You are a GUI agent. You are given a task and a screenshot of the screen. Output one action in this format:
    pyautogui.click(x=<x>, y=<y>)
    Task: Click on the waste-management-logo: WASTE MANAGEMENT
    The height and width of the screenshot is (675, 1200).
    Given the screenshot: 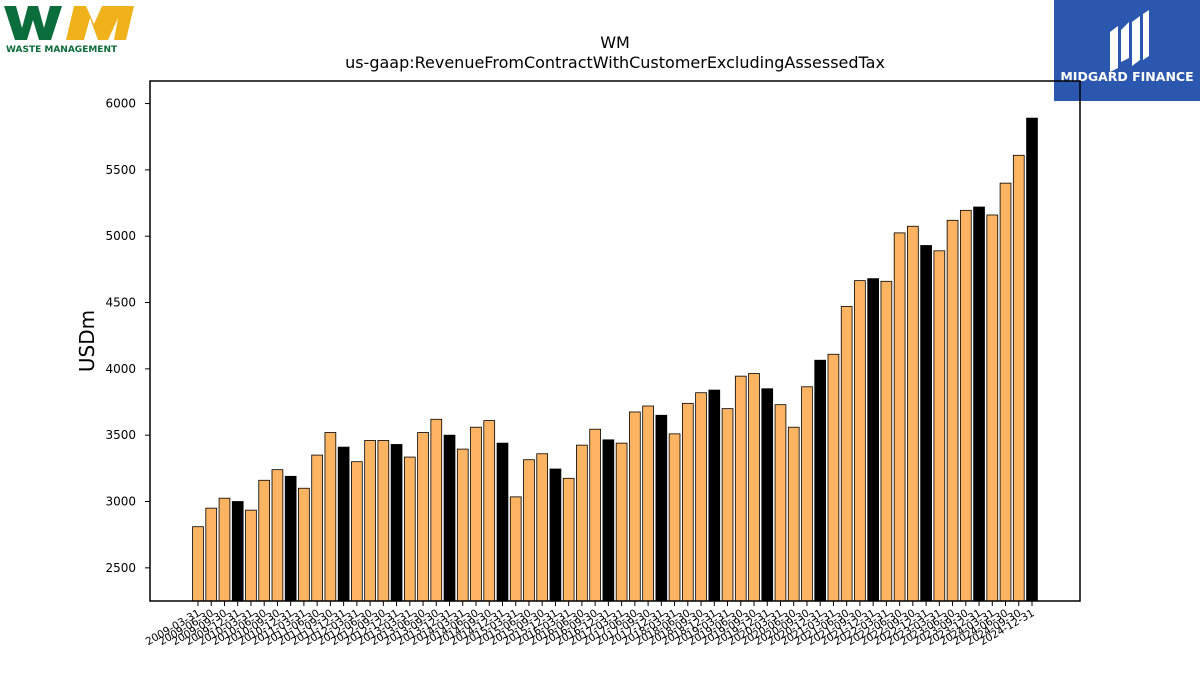 What is the action you would take?
    pyautogui.click(x=69, y=30)
    